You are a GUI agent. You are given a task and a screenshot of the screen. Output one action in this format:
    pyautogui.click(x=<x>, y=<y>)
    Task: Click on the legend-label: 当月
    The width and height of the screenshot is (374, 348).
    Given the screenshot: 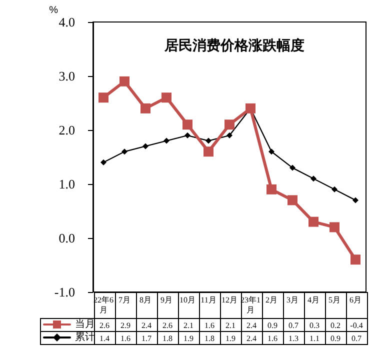 What is the action you would take?
    pyautogui.click(x=85, y=324)
    